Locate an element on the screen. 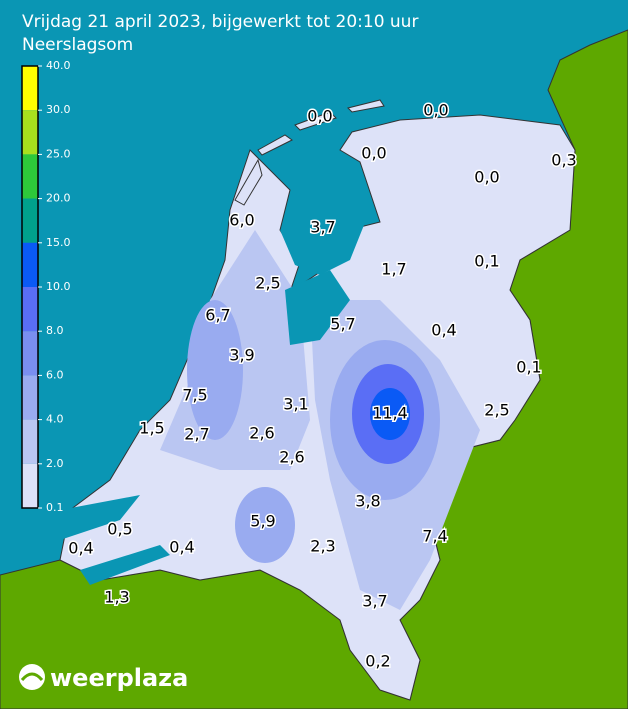  ijsselmeer is located at coordinates (325, 237).